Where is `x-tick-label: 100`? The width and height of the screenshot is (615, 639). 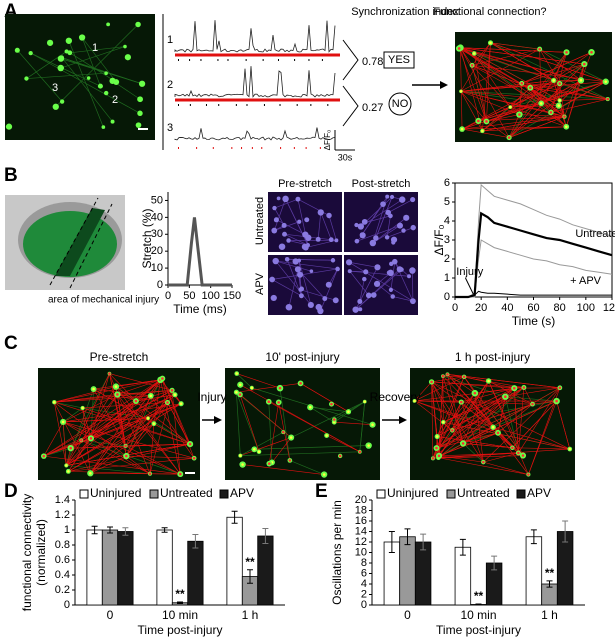 x-tick-label: 100 is located at coordinates (210, 296).